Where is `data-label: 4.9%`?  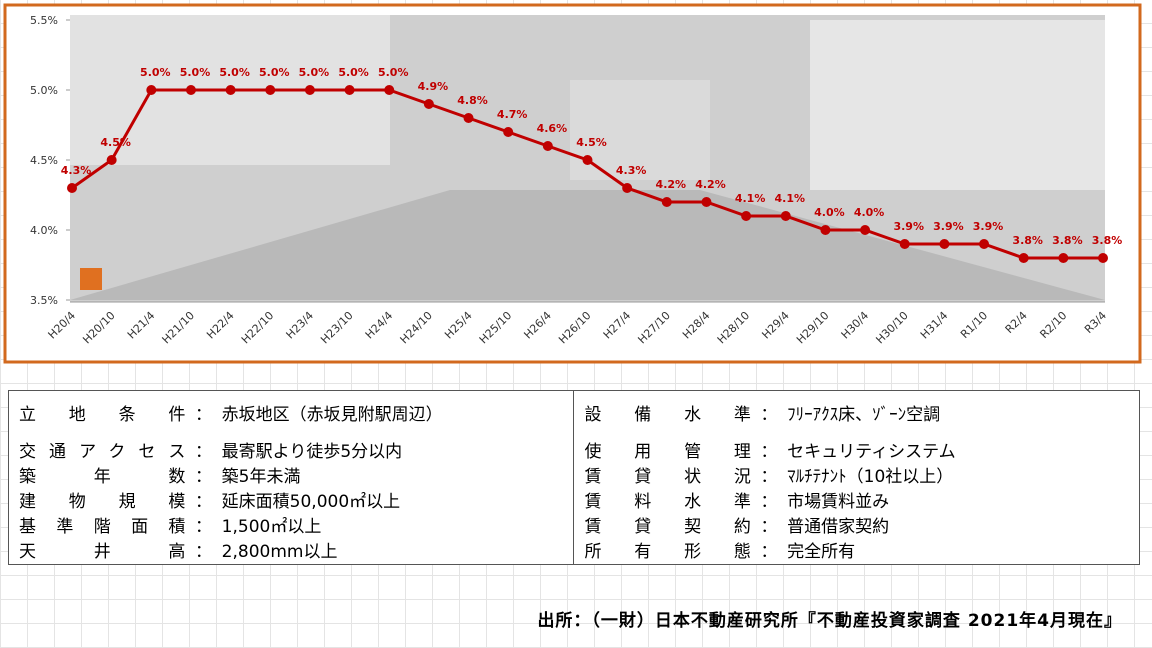
data-label: 4.9% is located at coordinates (433, 86).